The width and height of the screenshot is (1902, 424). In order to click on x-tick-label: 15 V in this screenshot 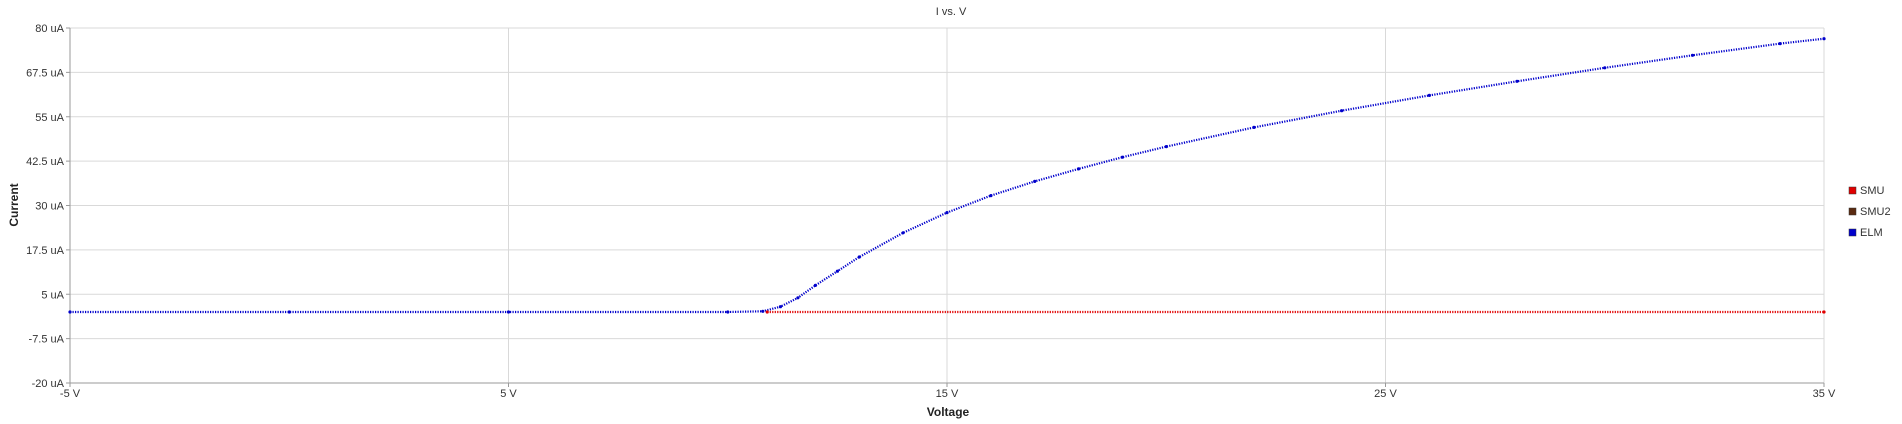, I will do `click(947, 394)`.